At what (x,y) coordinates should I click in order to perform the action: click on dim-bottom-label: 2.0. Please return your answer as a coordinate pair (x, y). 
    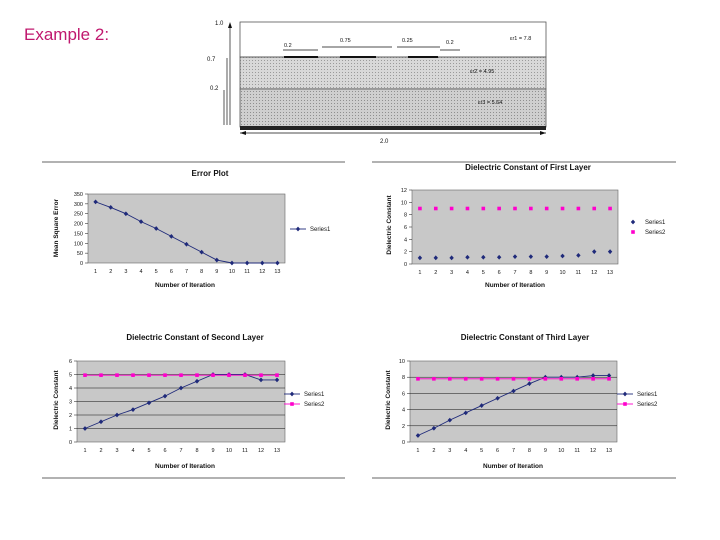
    Looking at the image, I should click on (384, 142).